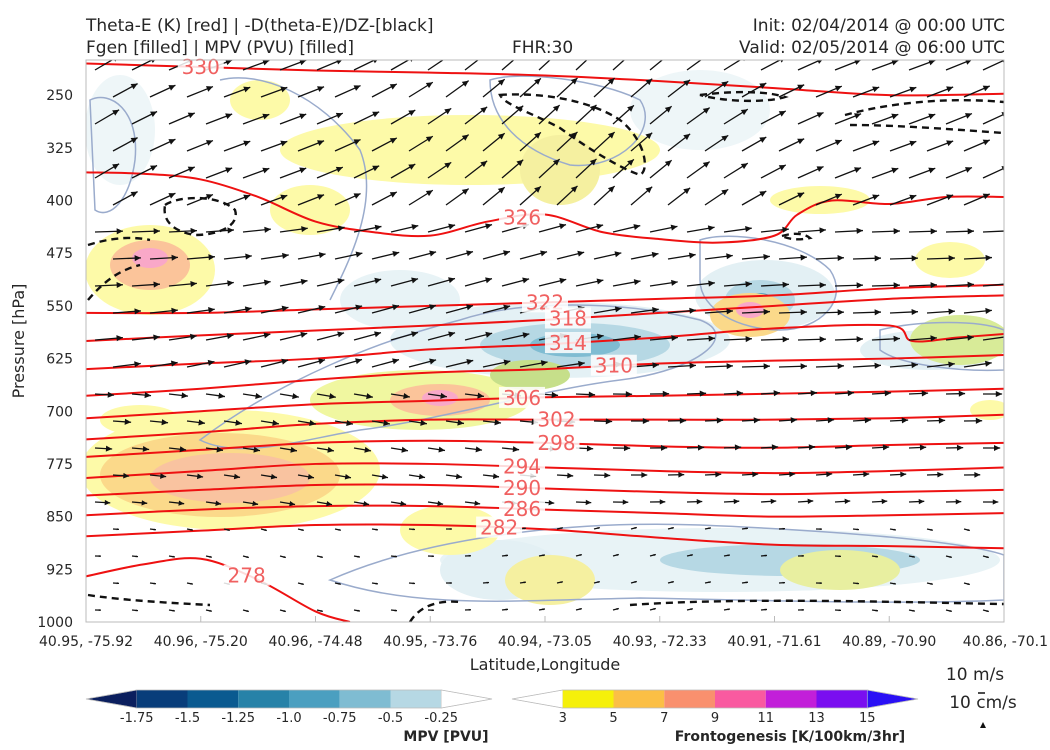 The image size is (1050, 750). What do you see at coordinates (288, 718) in the screenshot?
I see `colorbar-tick-label: -1.0` at bounding box center [288, 718].